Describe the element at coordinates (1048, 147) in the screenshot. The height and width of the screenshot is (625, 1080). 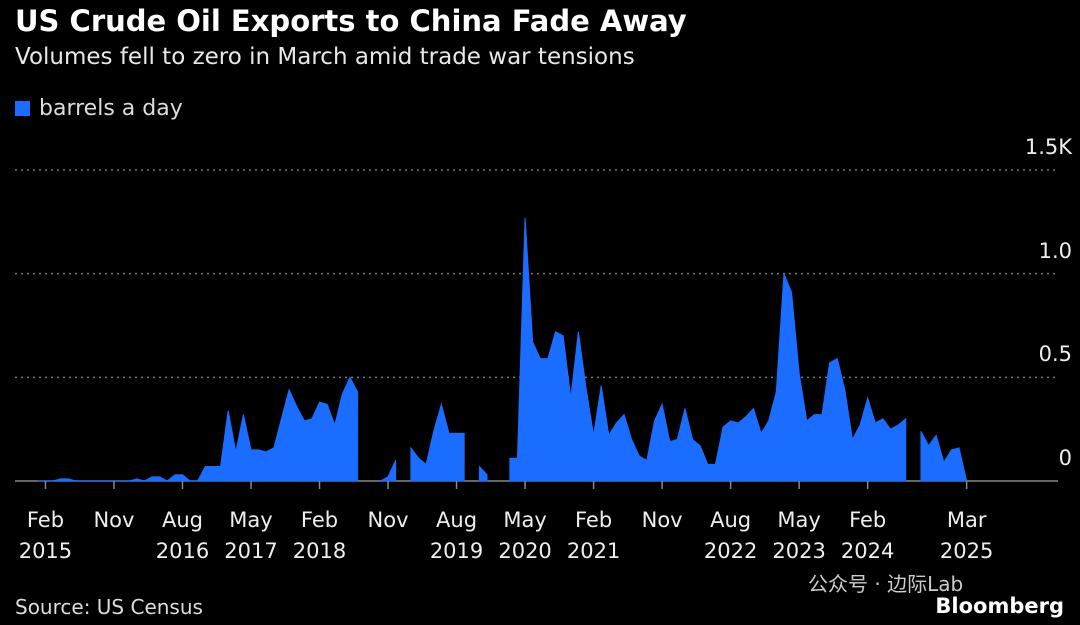
I see `y-tick-label: 1.5K` at that location.